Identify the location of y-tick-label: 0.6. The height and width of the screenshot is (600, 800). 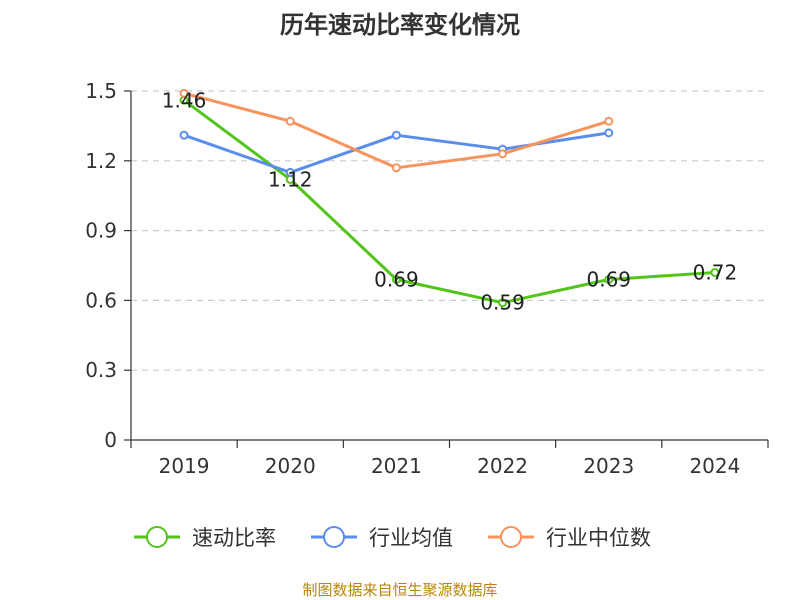
(101, 300).